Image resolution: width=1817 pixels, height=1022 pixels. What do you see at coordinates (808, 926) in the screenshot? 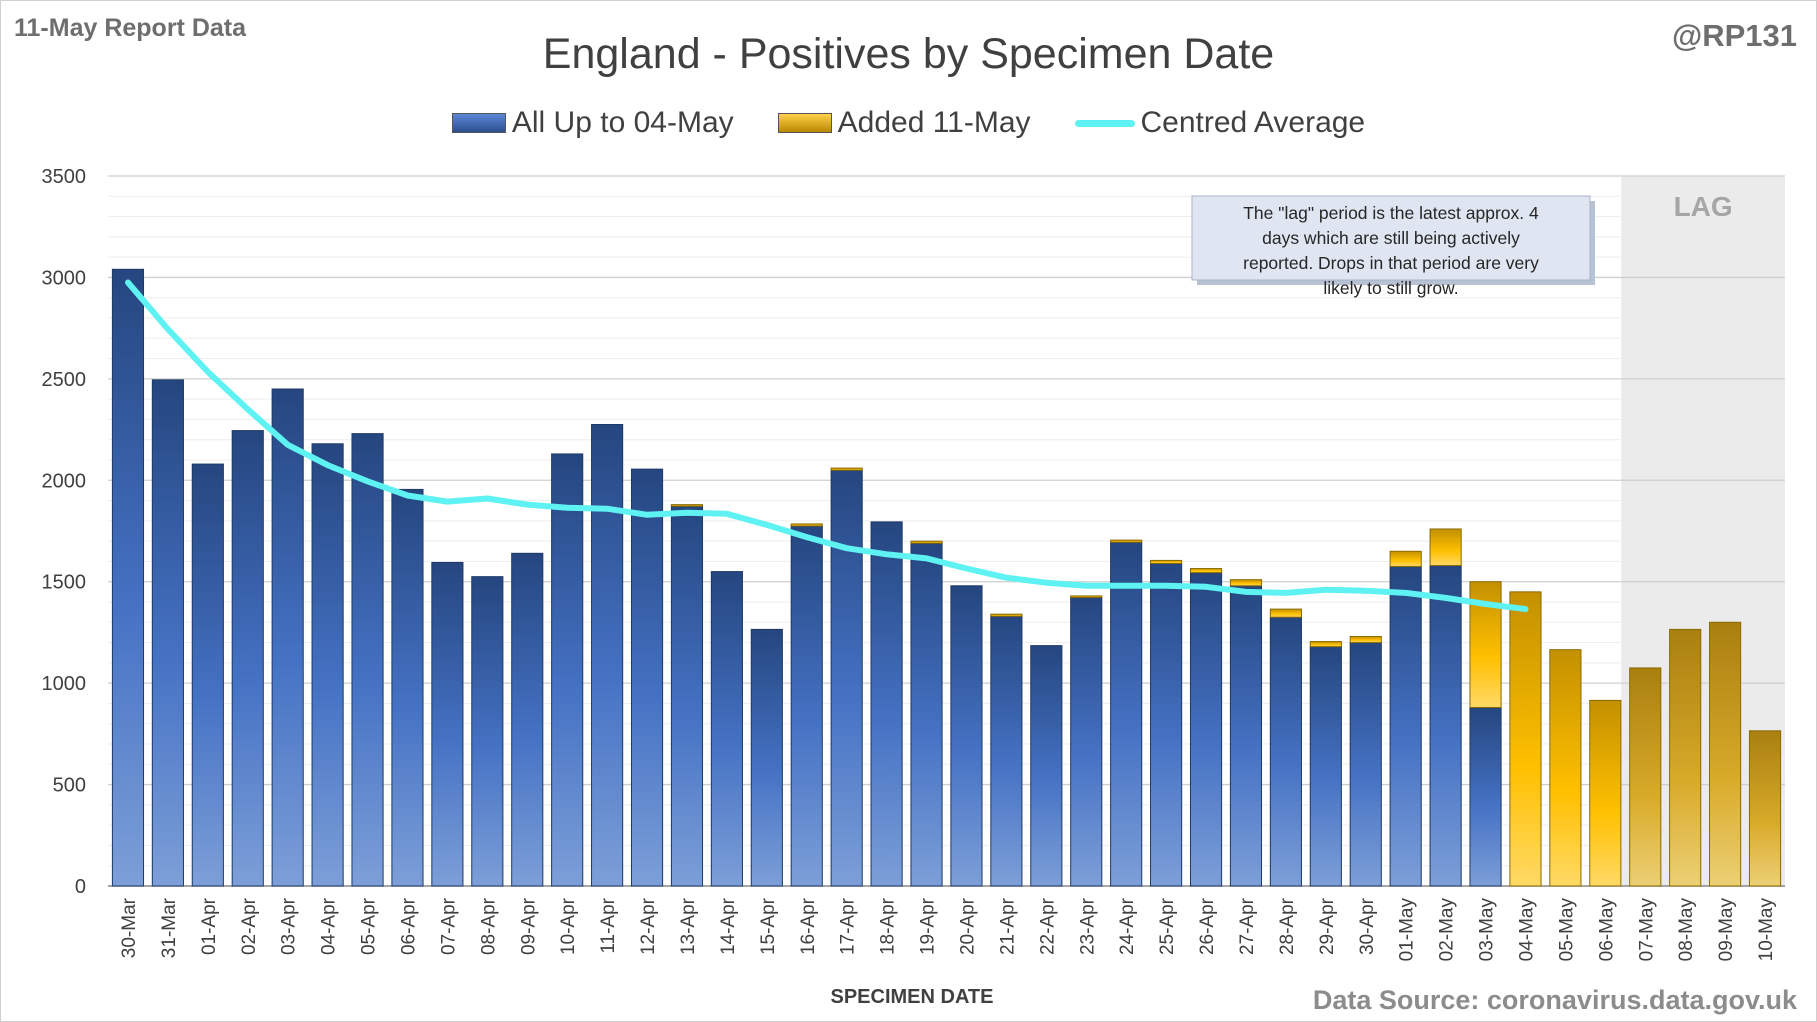
I see `x-tick-label: 16-Apr` at bounding box center [808, 926].